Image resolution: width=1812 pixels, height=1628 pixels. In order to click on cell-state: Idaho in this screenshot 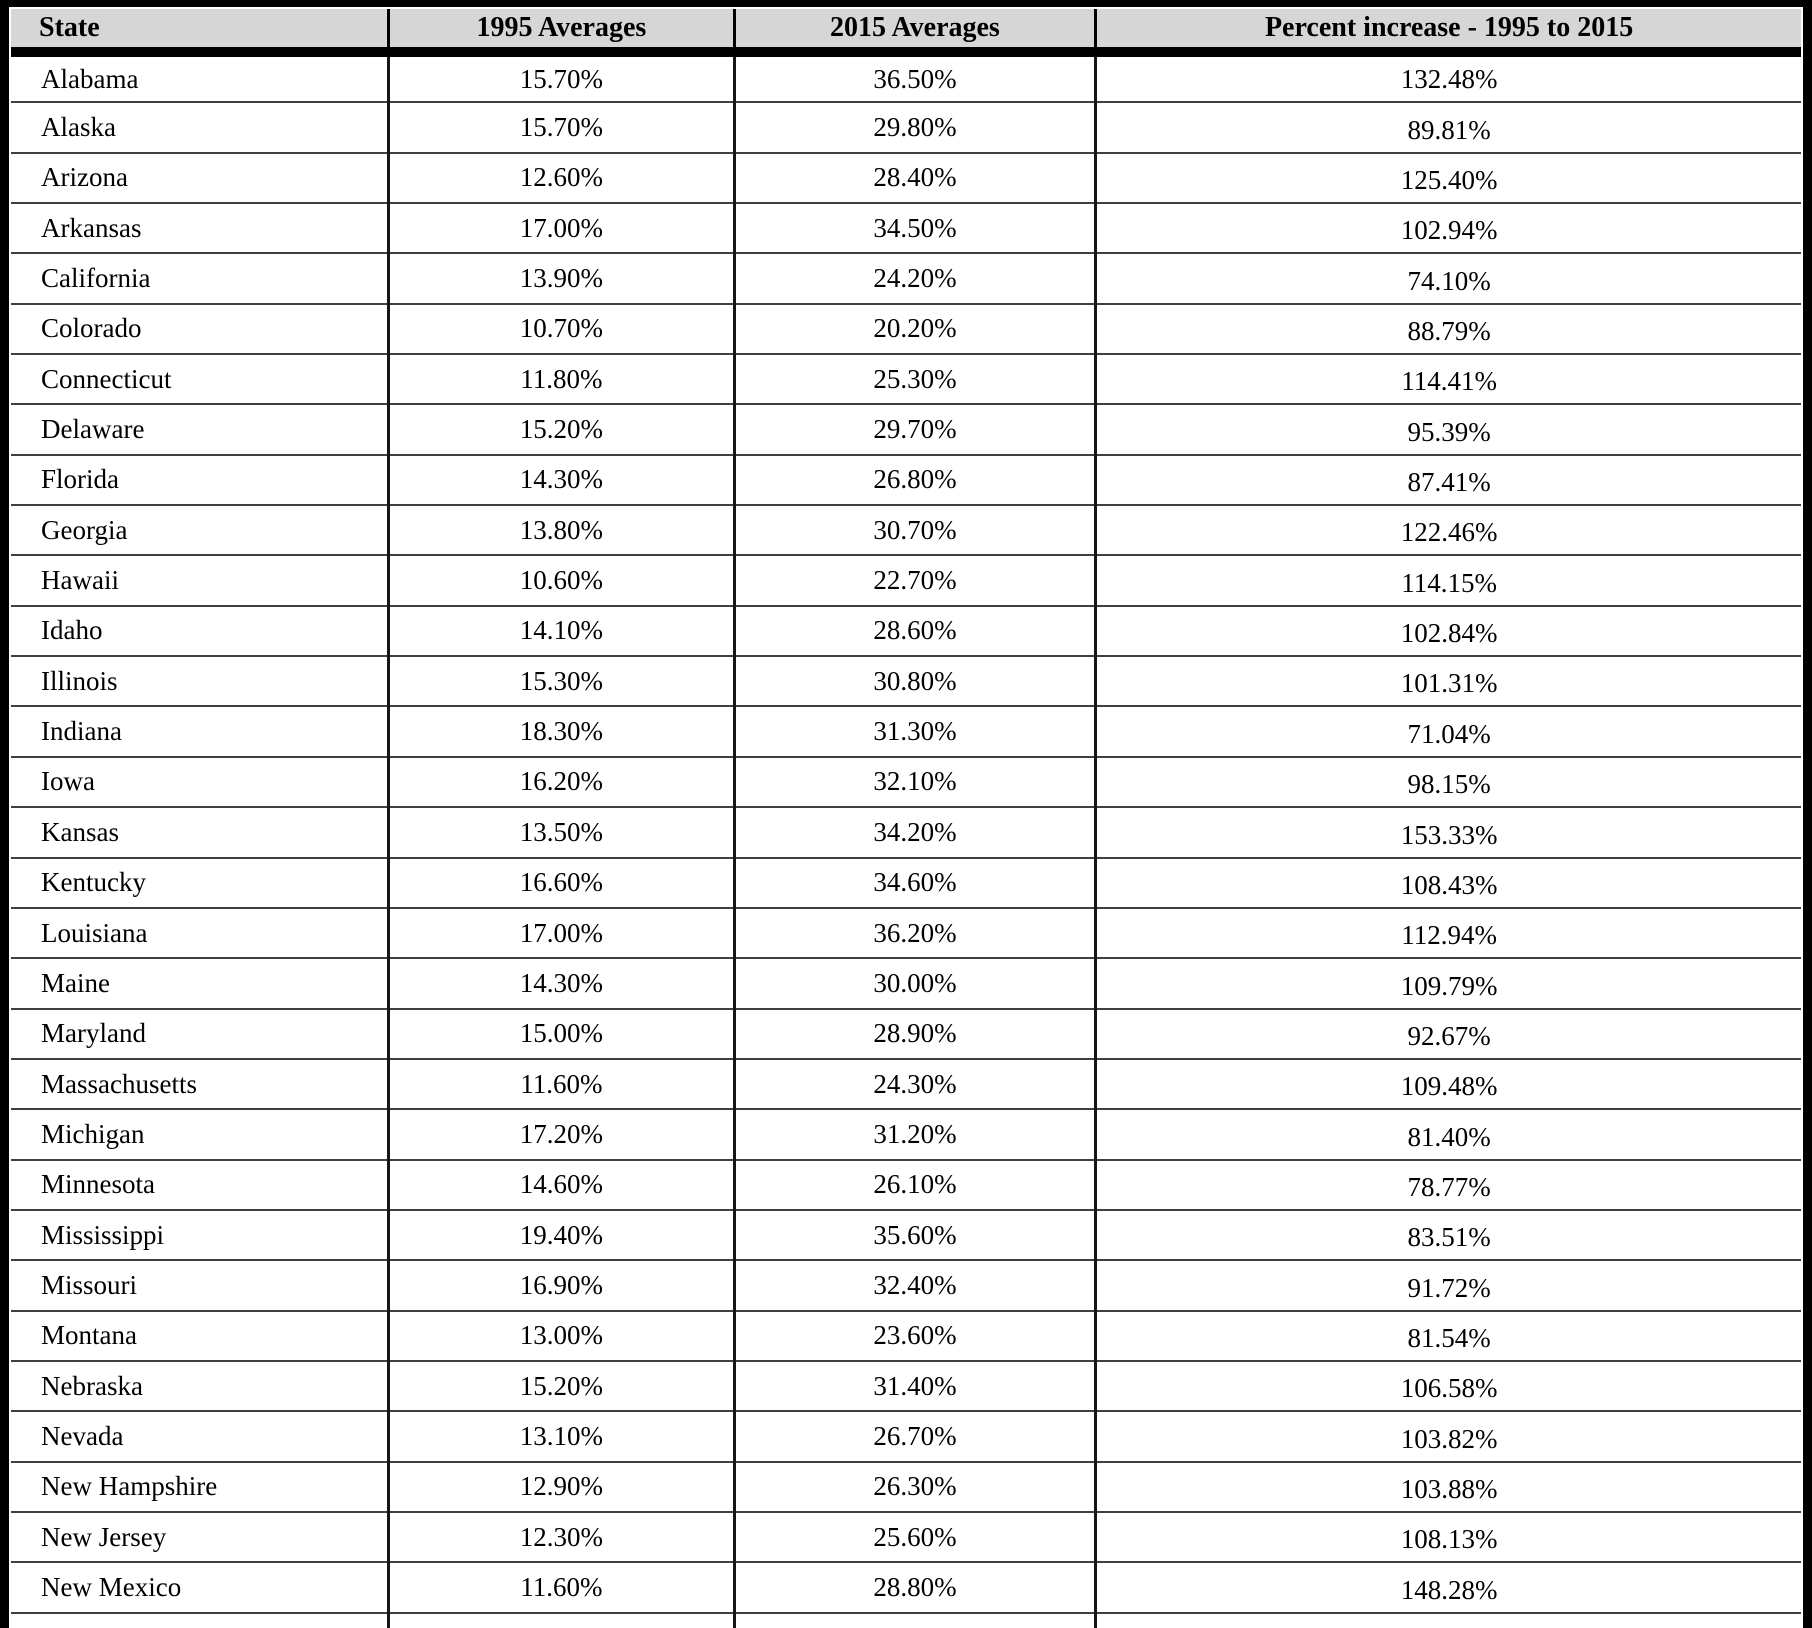, I will do `click(201, 631)`.